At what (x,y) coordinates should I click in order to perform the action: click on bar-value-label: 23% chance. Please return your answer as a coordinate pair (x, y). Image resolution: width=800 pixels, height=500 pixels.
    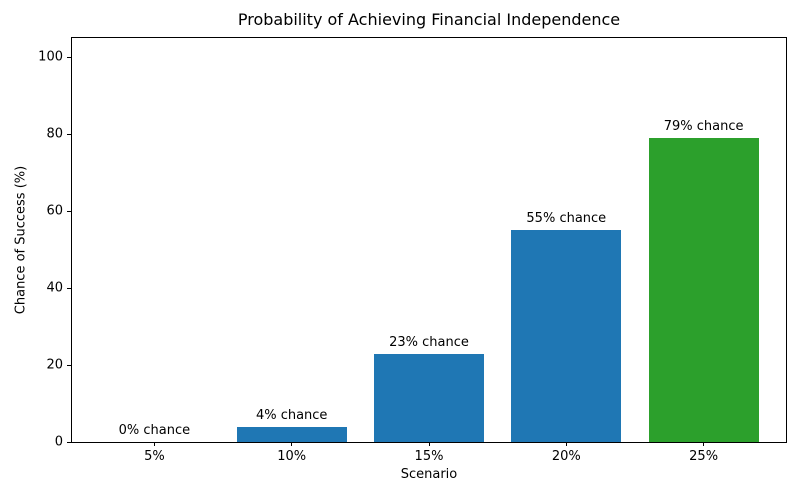
    Looking at the image, I should click on (429, 342).